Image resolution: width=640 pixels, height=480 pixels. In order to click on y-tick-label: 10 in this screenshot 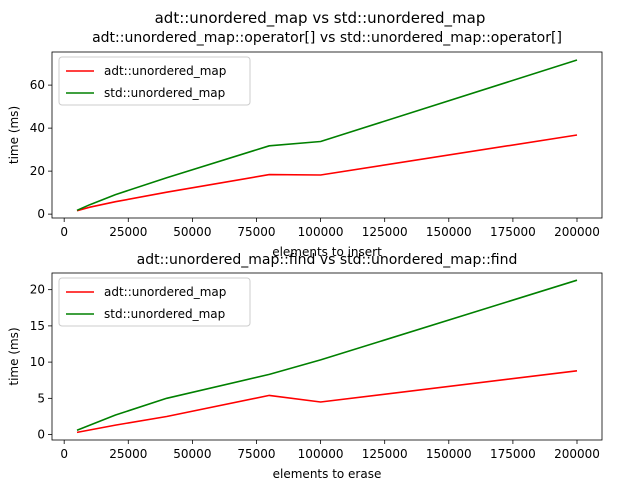, I will do `click(37, 362)`.